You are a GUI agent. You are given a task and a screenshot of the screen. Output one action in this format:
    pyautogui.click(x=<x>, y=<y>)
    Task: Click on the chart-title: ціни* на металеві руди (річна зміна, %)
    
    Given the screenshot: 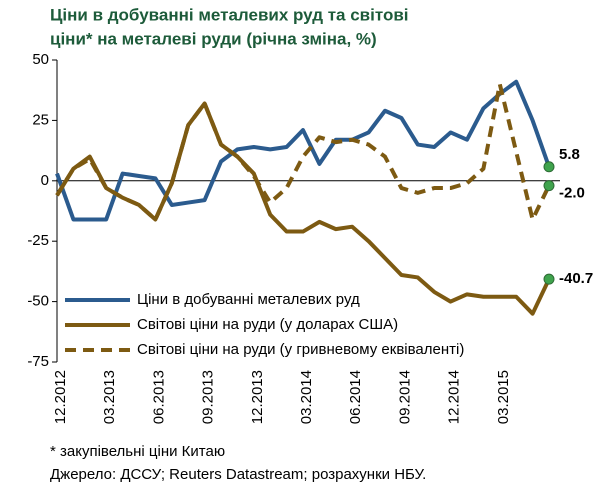 What is the action you would take?
    pyautogui.click(x=213, y=38)
    